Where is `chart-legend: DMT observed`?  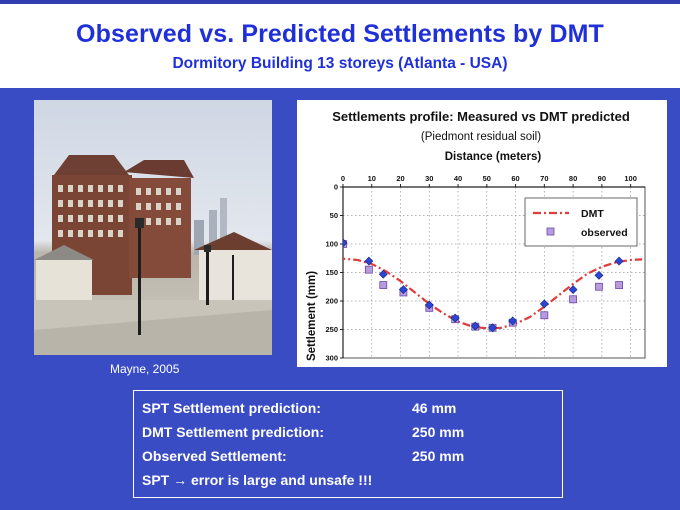
chart-legend: DMT observed is located at coordinates (581, 222).